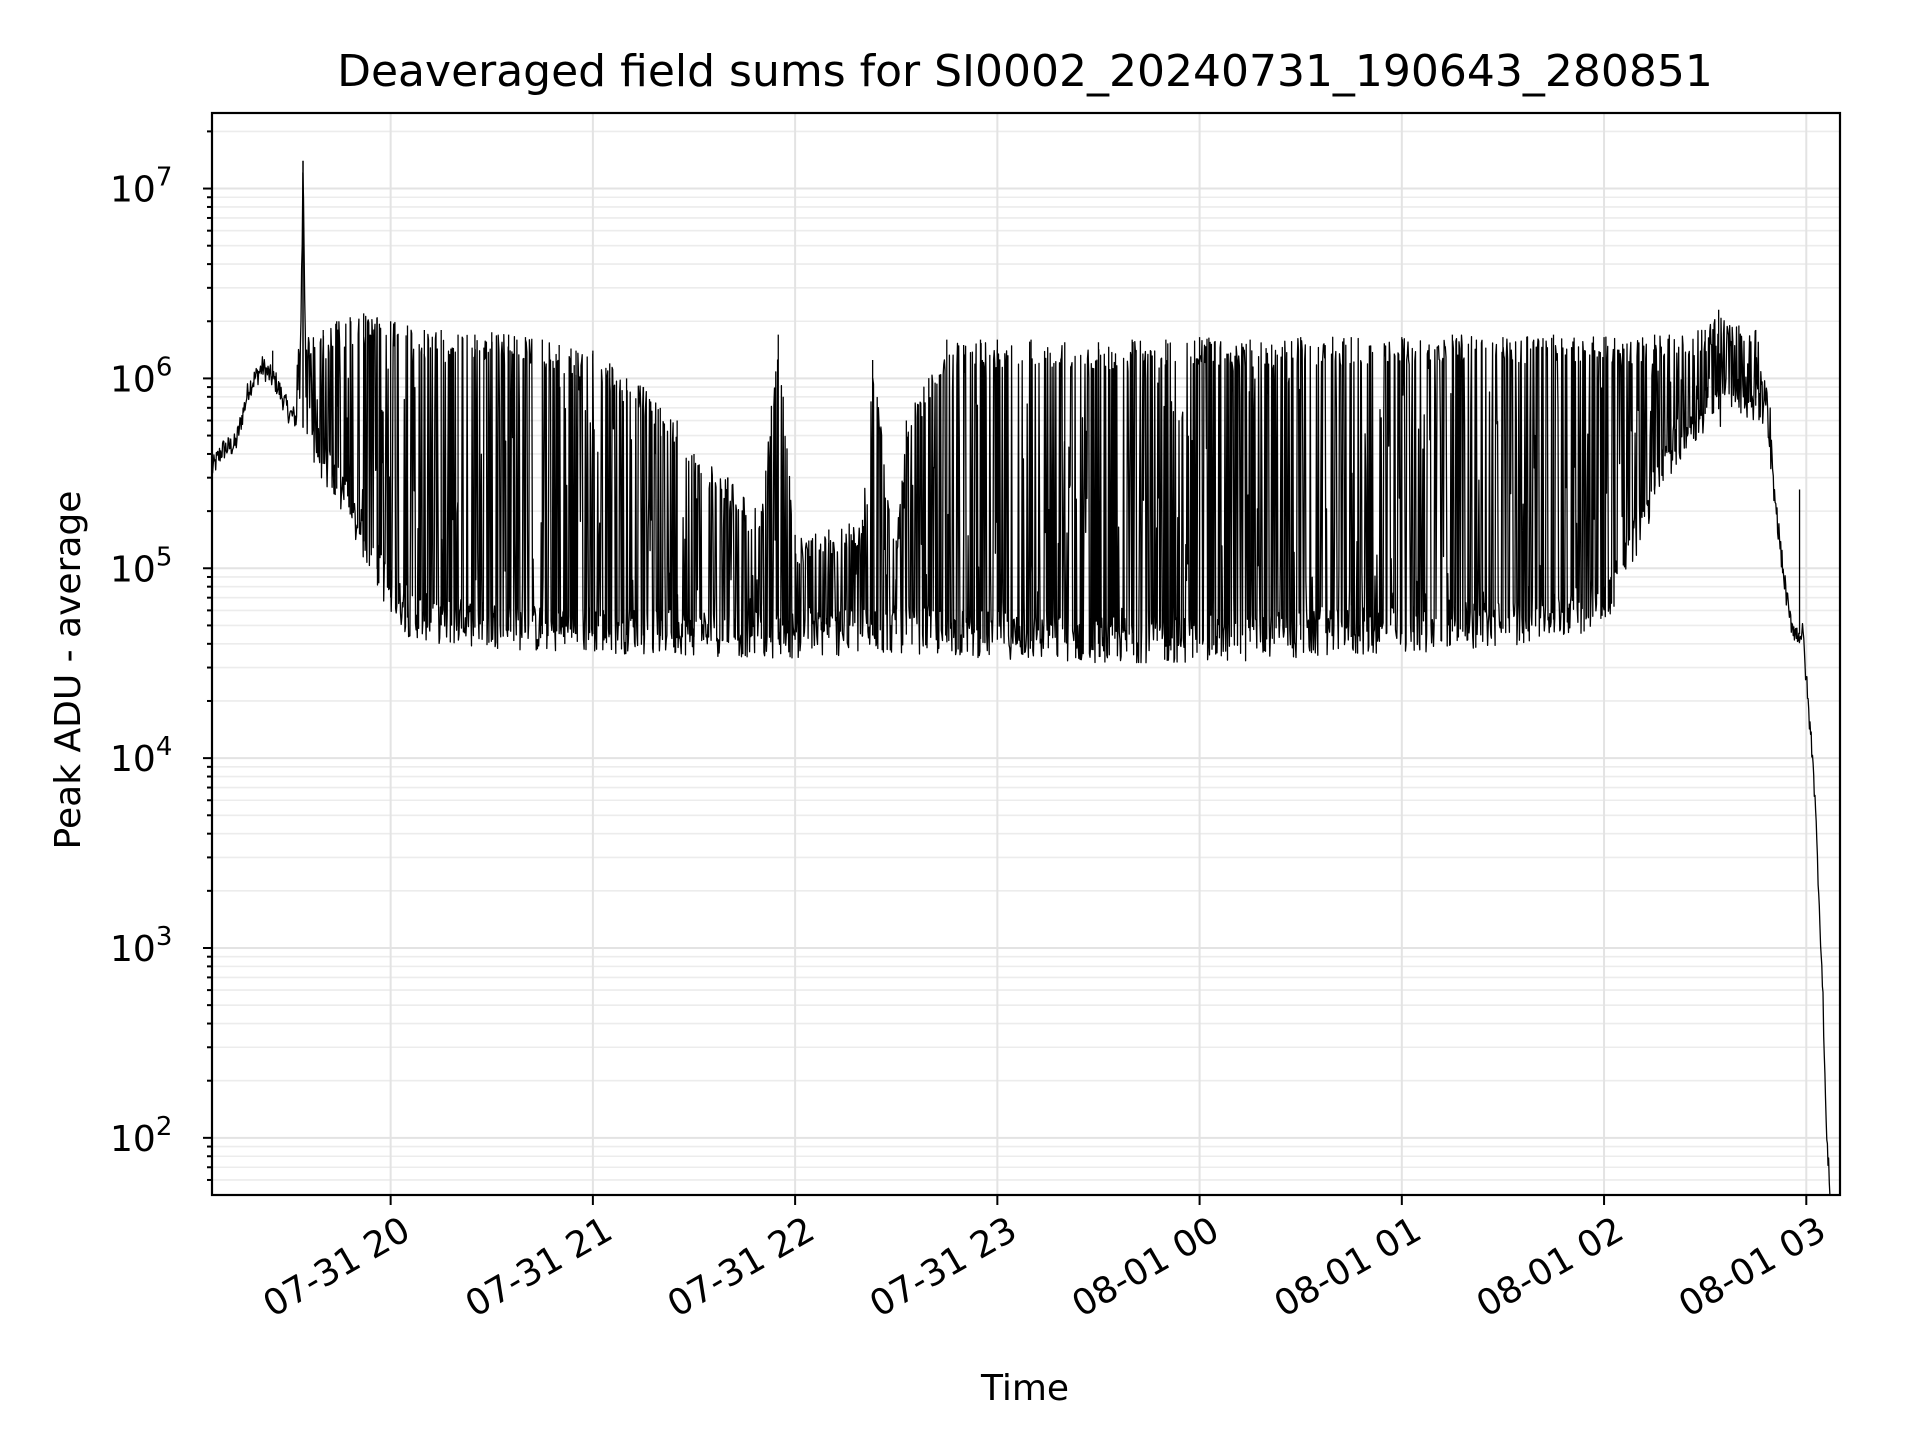 The width and height of the screenshot is (1920, 1440). Describe the element at coordinates (1024, 1388) in the screenshot. I see `x-axis-label: Time` at that location.